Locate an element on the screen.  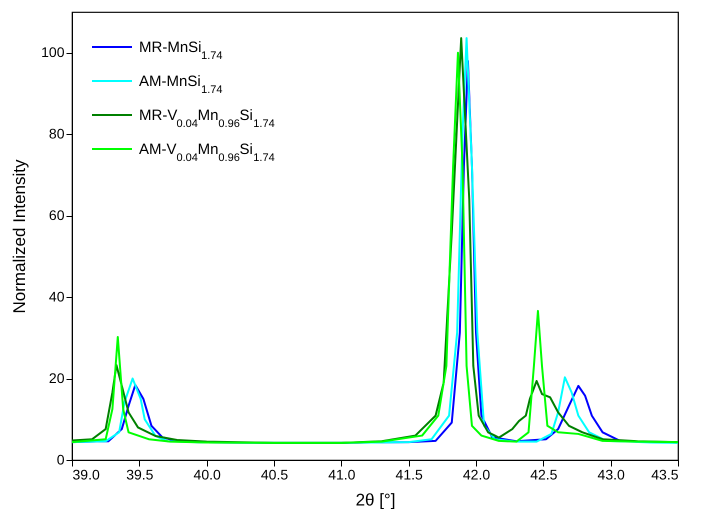
x-tick-label: 41.5 is located at coordinates (410, 474).